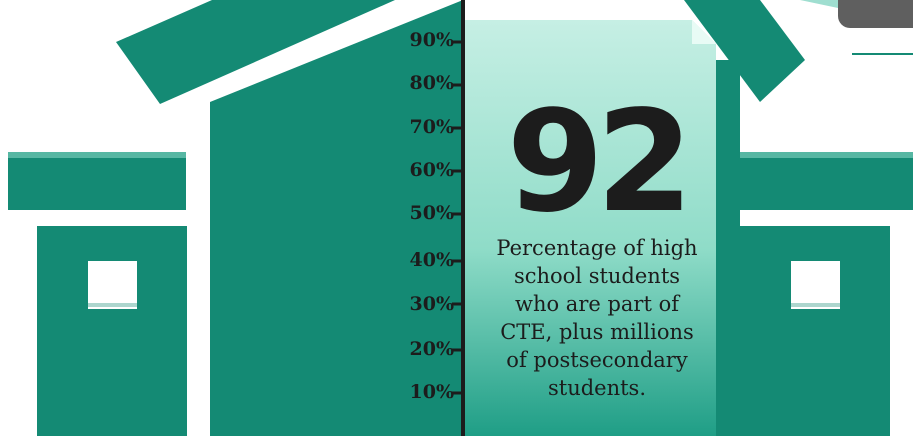 This screenshot has height=436, width=913. What do you see at coordinates (815, 285) in the screenshot?
I see `right-window` at bounding box center [815, 285].